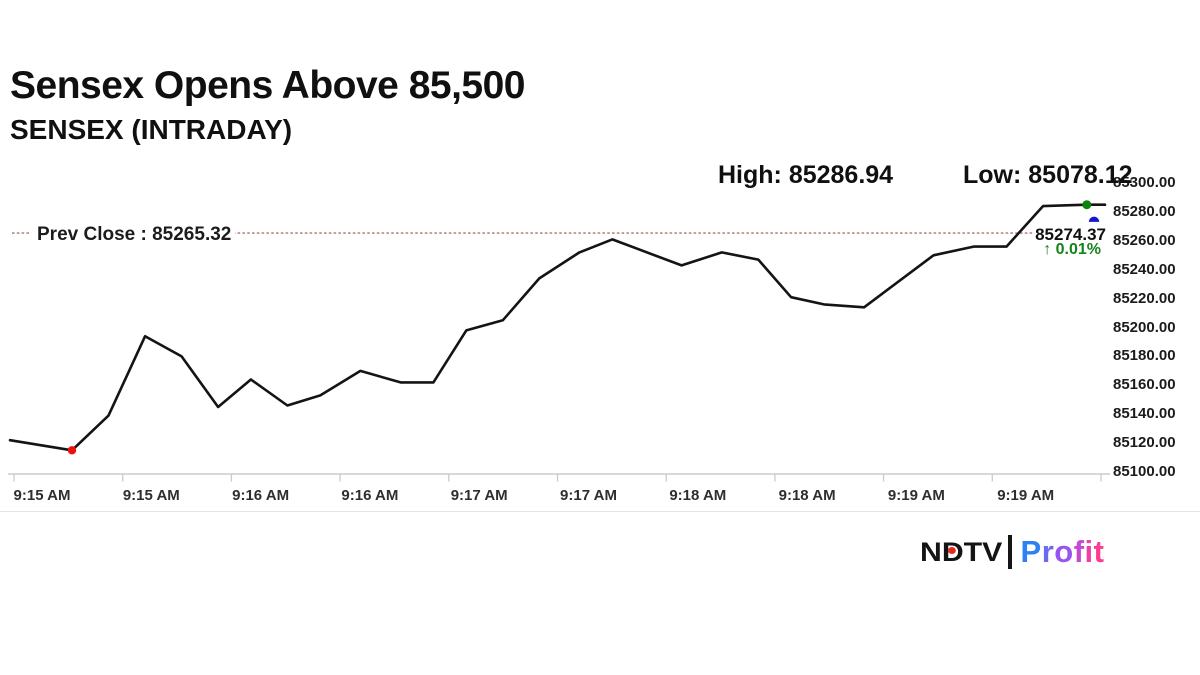  Describe the element at coordinates (1144, 269) in the screenshot. I see `y-axis-tick-label: 85240.00` at that location.